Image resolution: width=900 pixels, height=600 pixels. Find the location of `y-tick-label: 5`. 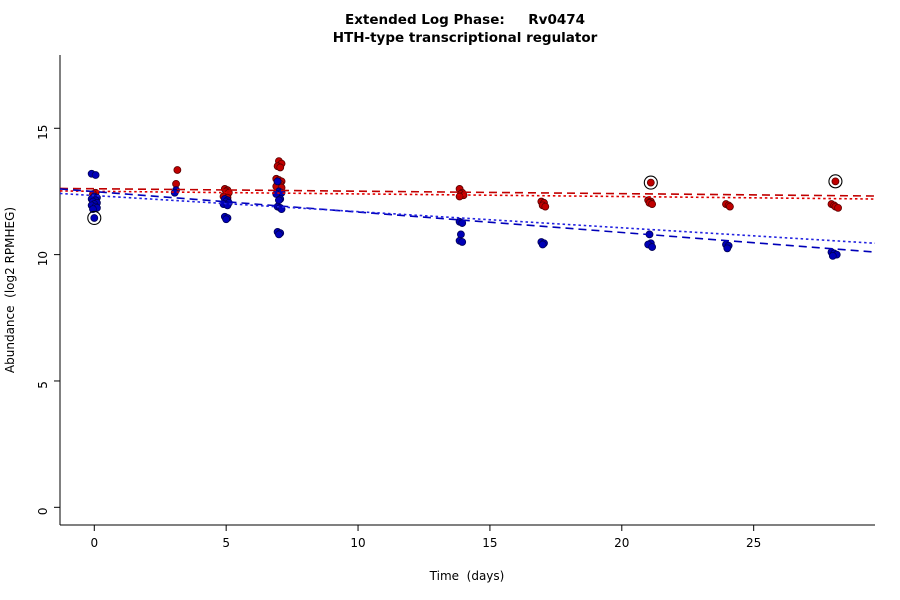

y-tick-label: 5 is located at coordinates (43, 385).